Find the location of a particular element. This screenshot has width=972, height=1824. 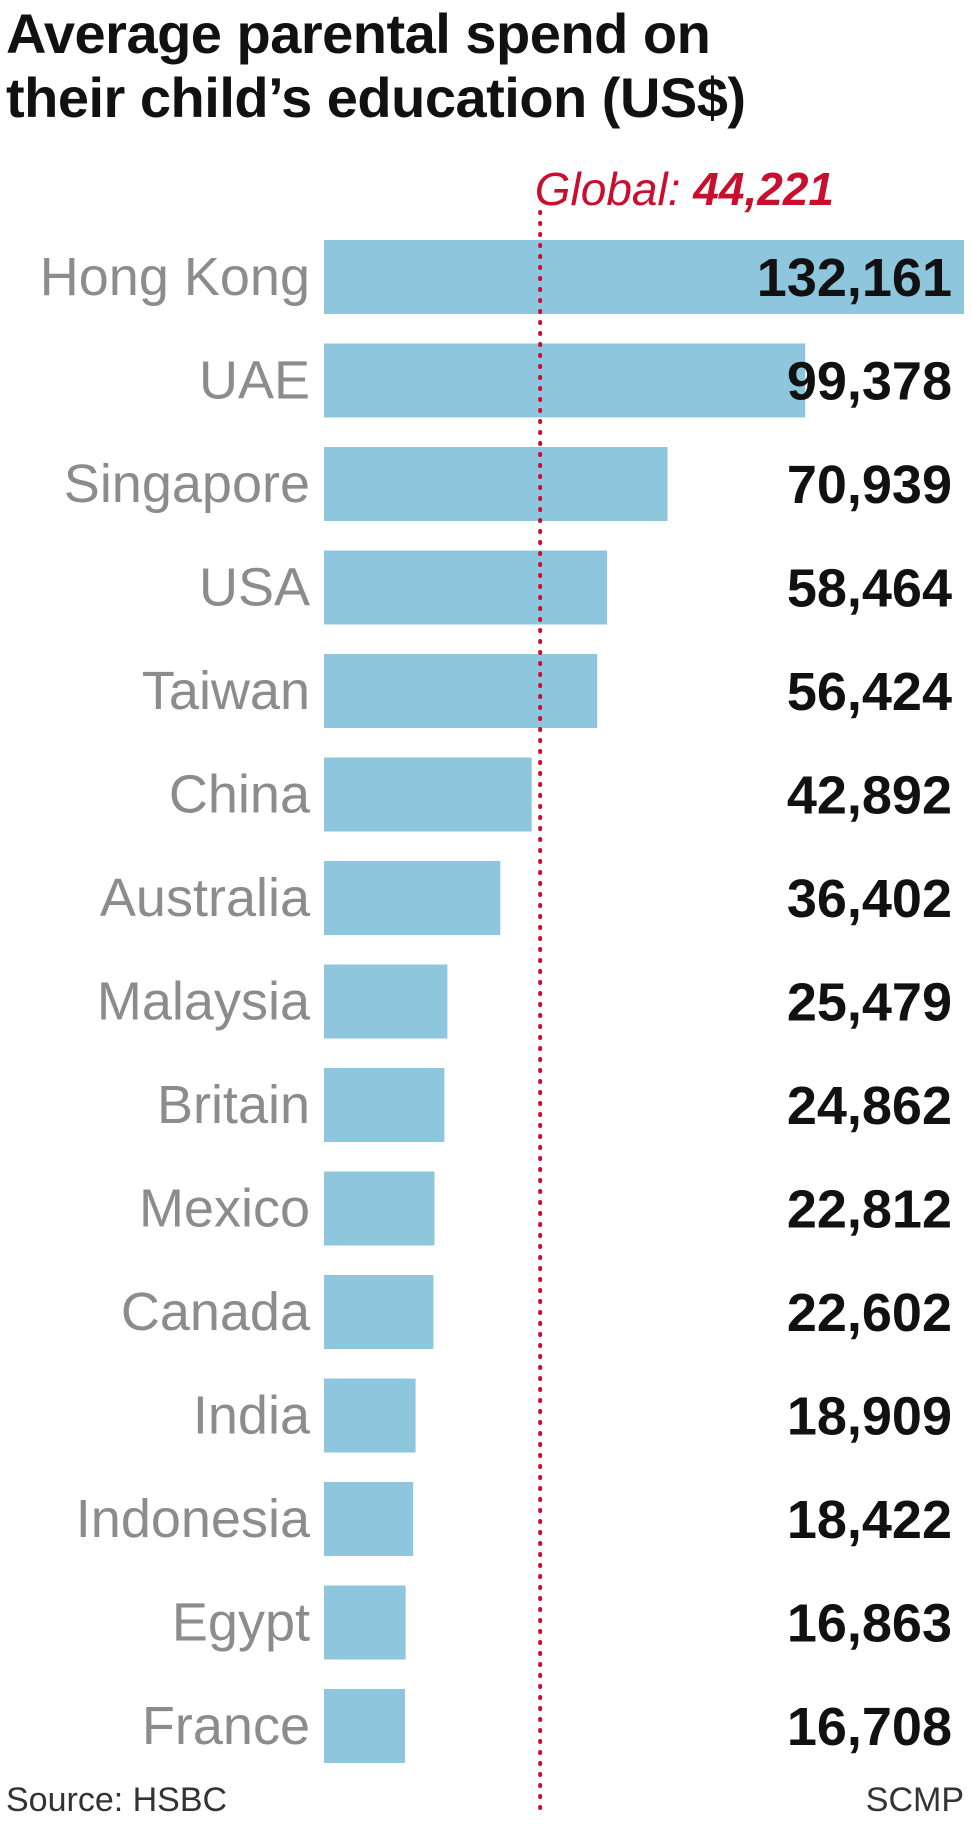

chart-title-line-2: their child’s education (US$) is located at coordinates (376, 97).